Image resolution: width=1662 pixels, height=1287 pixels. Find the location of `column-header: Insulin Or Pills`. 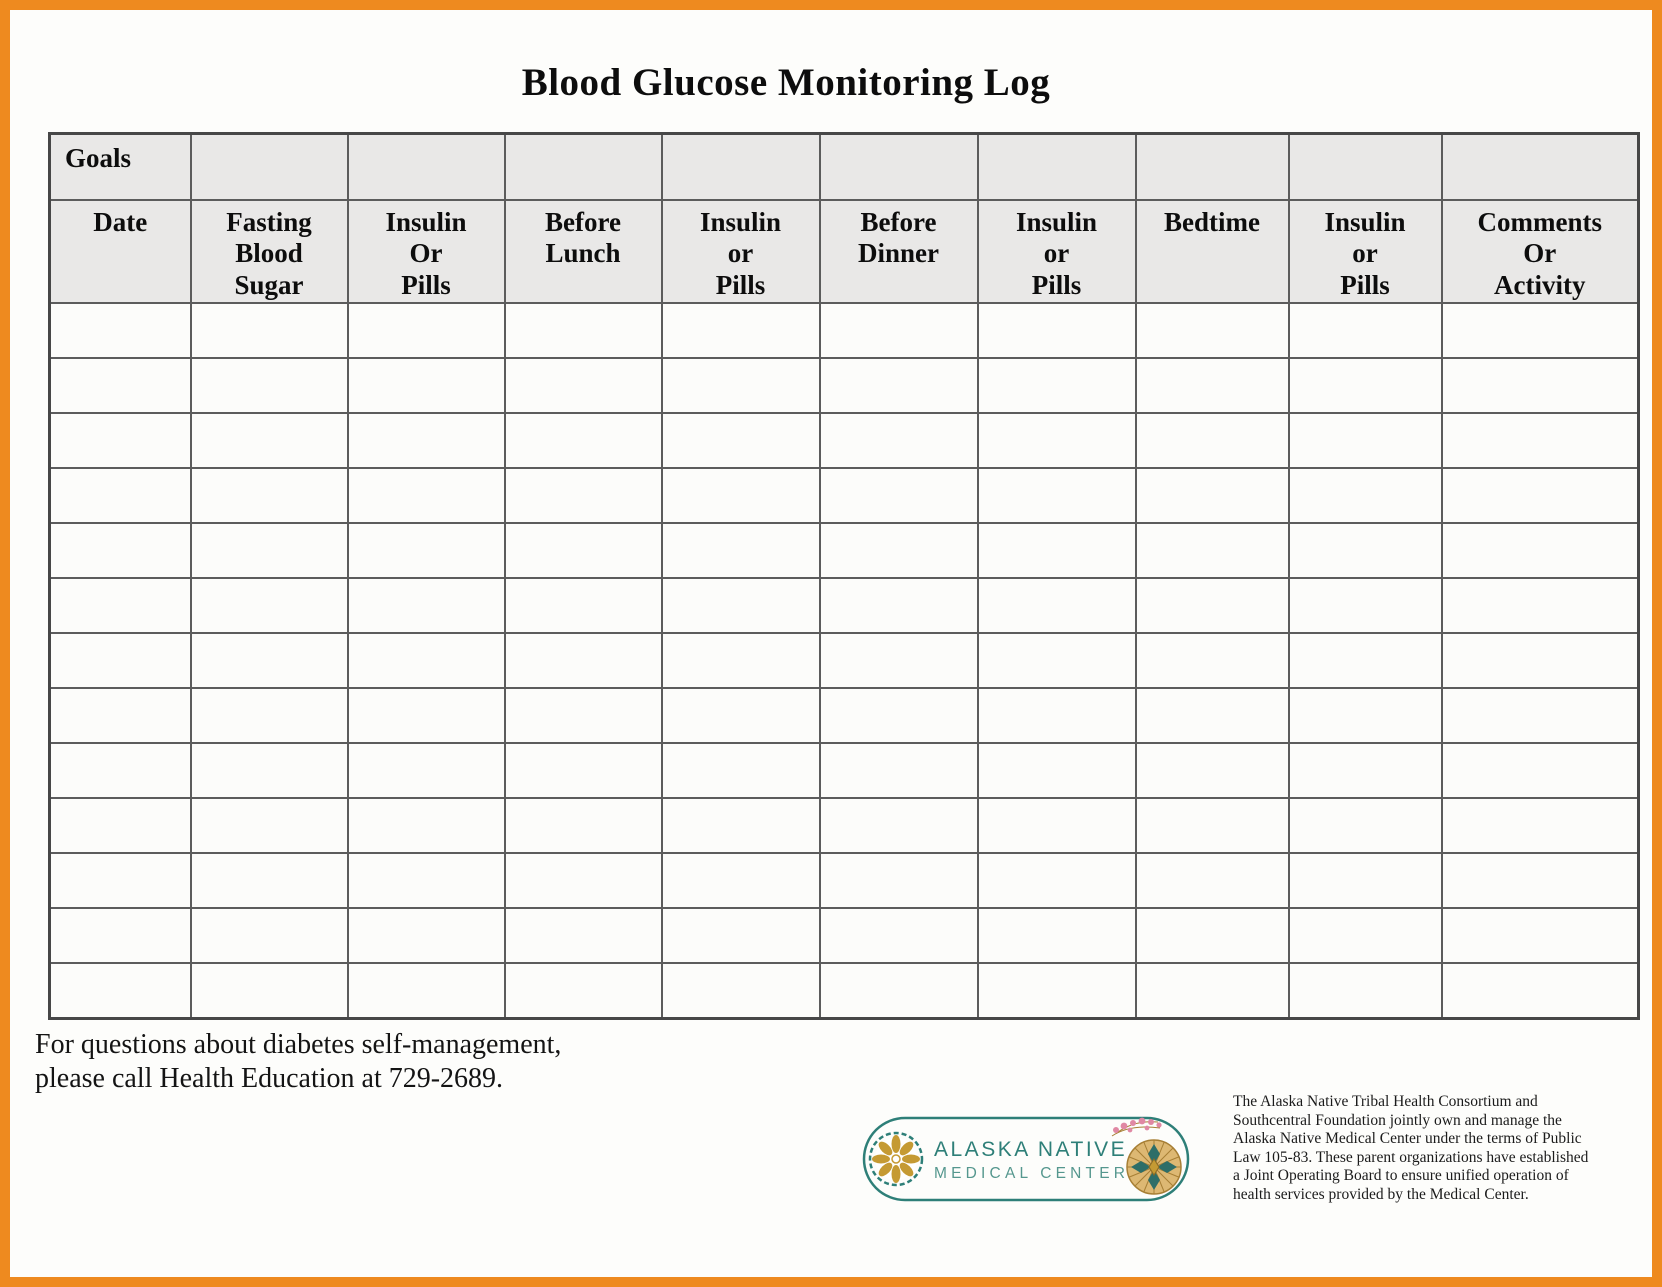

column-header: Insulin Or Pills is located at coordinates (426, 251).